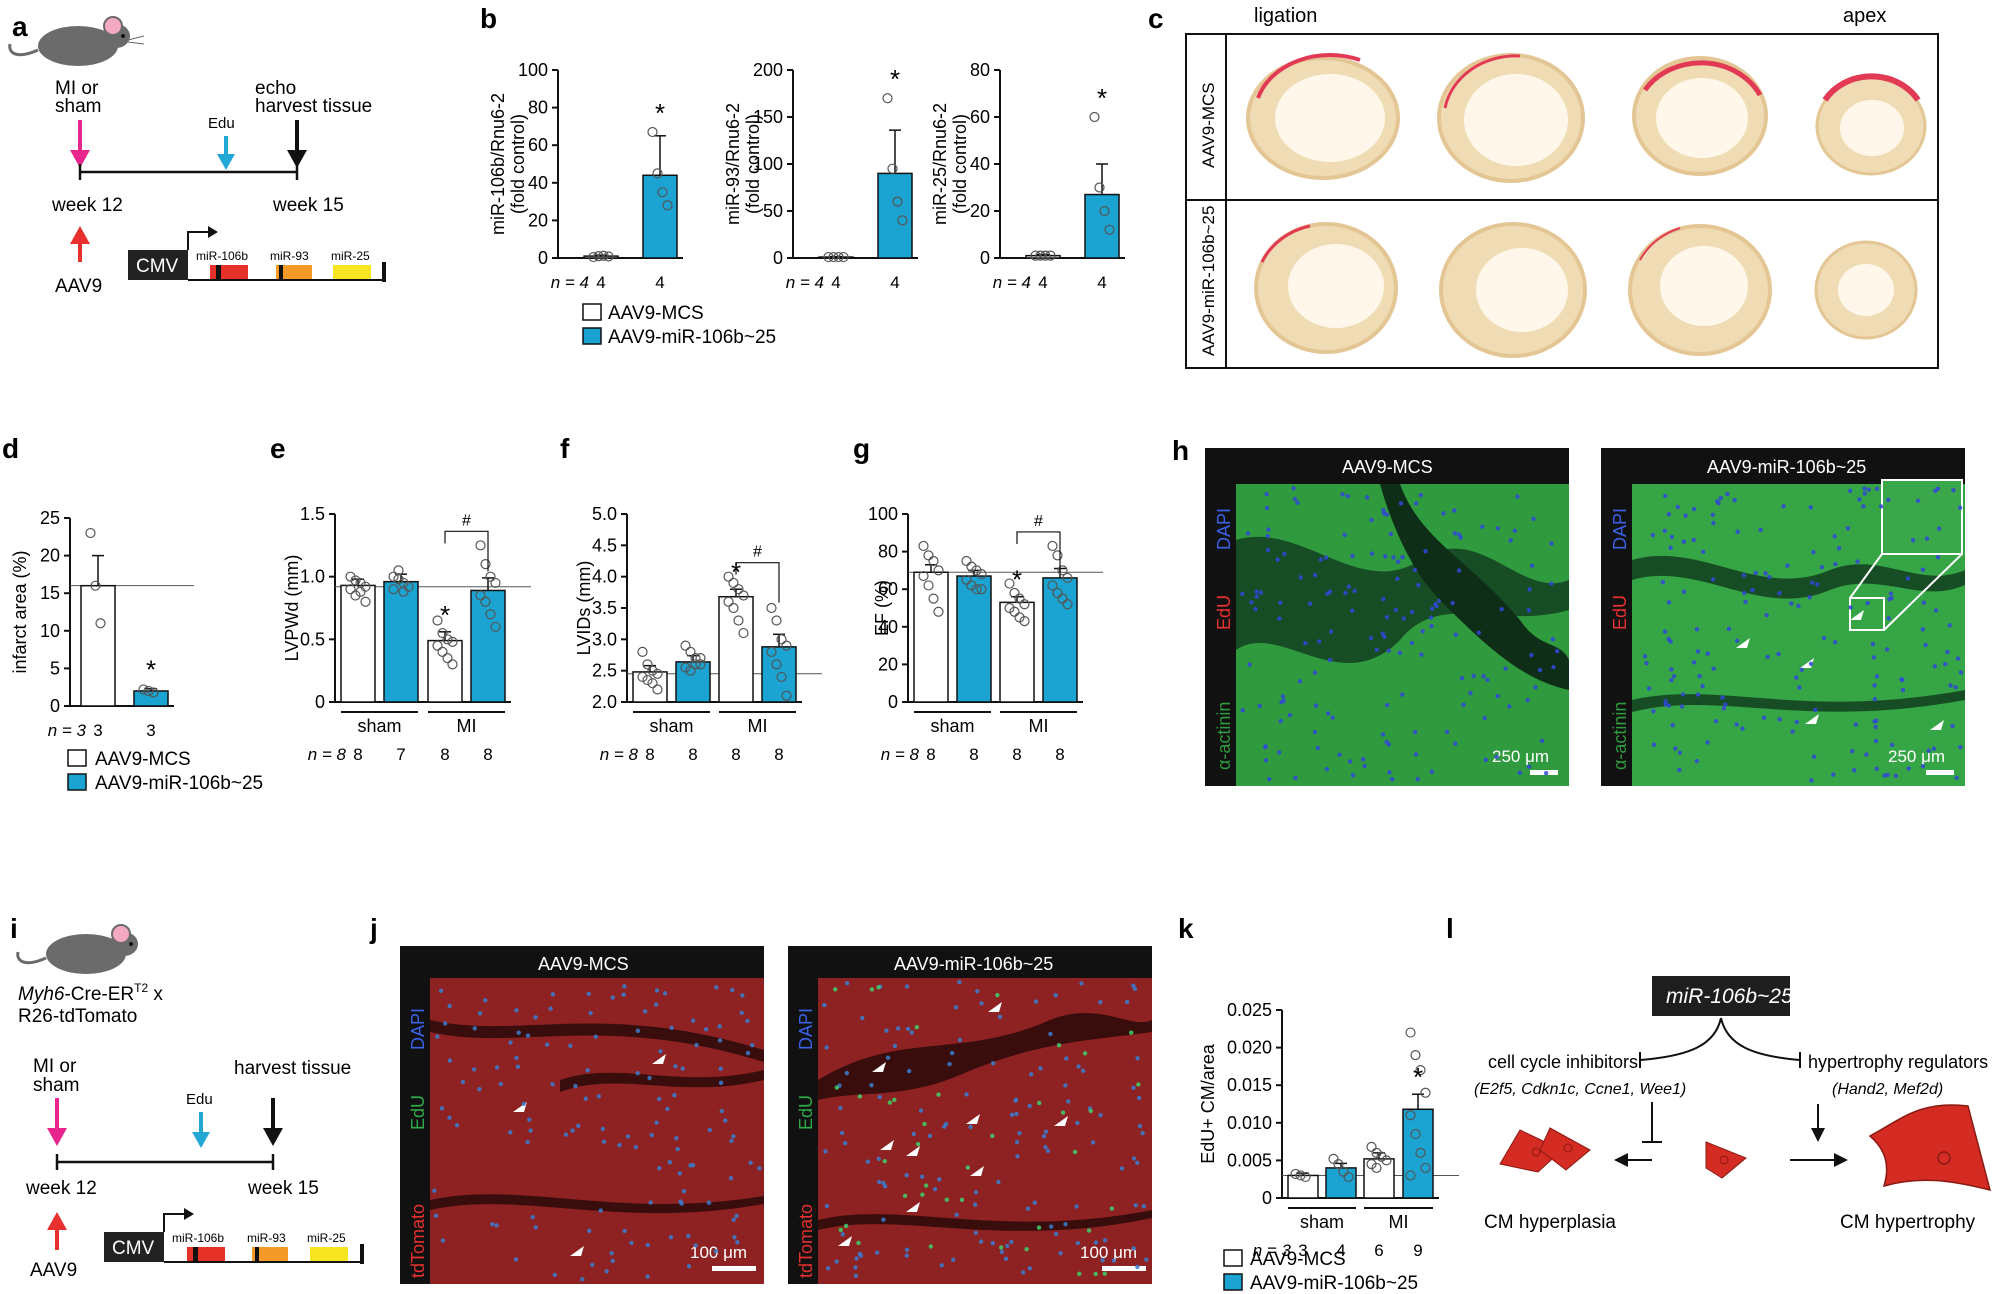 This screenshot has height=1294, width=1998. I want to click on n-label: 8, so click(973, 754).